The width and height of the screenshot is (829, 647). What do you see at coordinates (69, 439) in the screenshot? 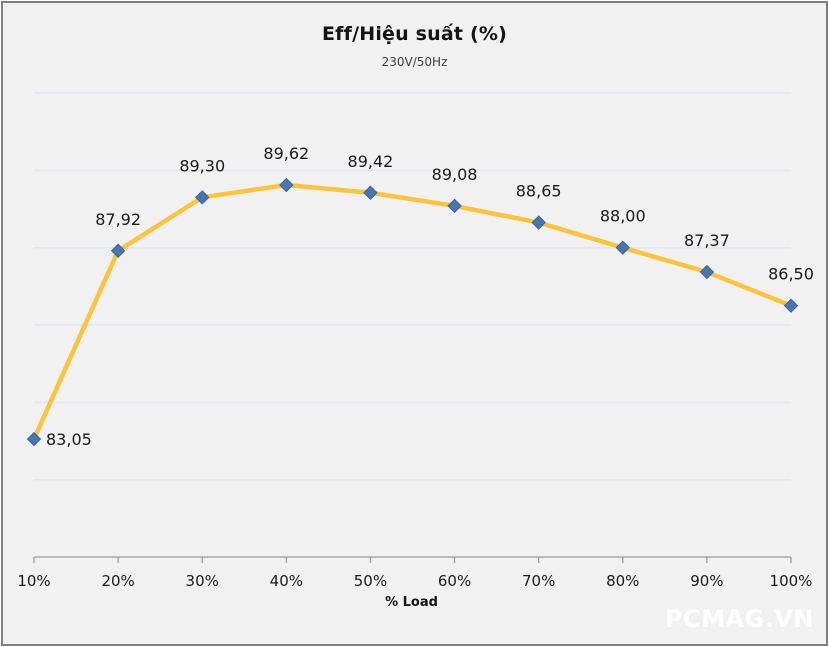
I see `data-point-label: 83,05` at bounding box center [69, 439].